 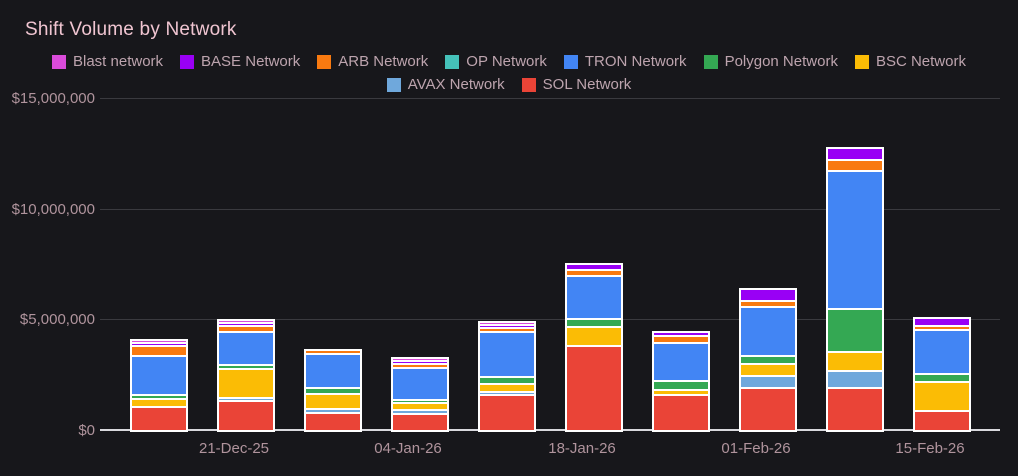 What do you see at coordinates (625, 61) in the screenshot?
I see `legend-item-tron-network: TRON Network` at bounding box center [625, 61].